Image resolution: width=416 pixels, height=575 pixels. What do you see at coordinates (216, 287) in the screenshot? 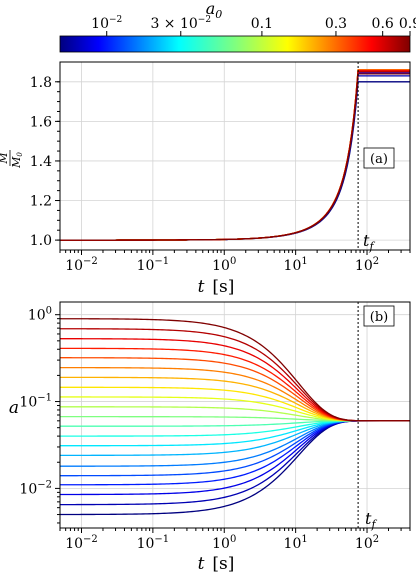
I see `panel-a-xlabel: t [s]` at bounding box center [216, 287].